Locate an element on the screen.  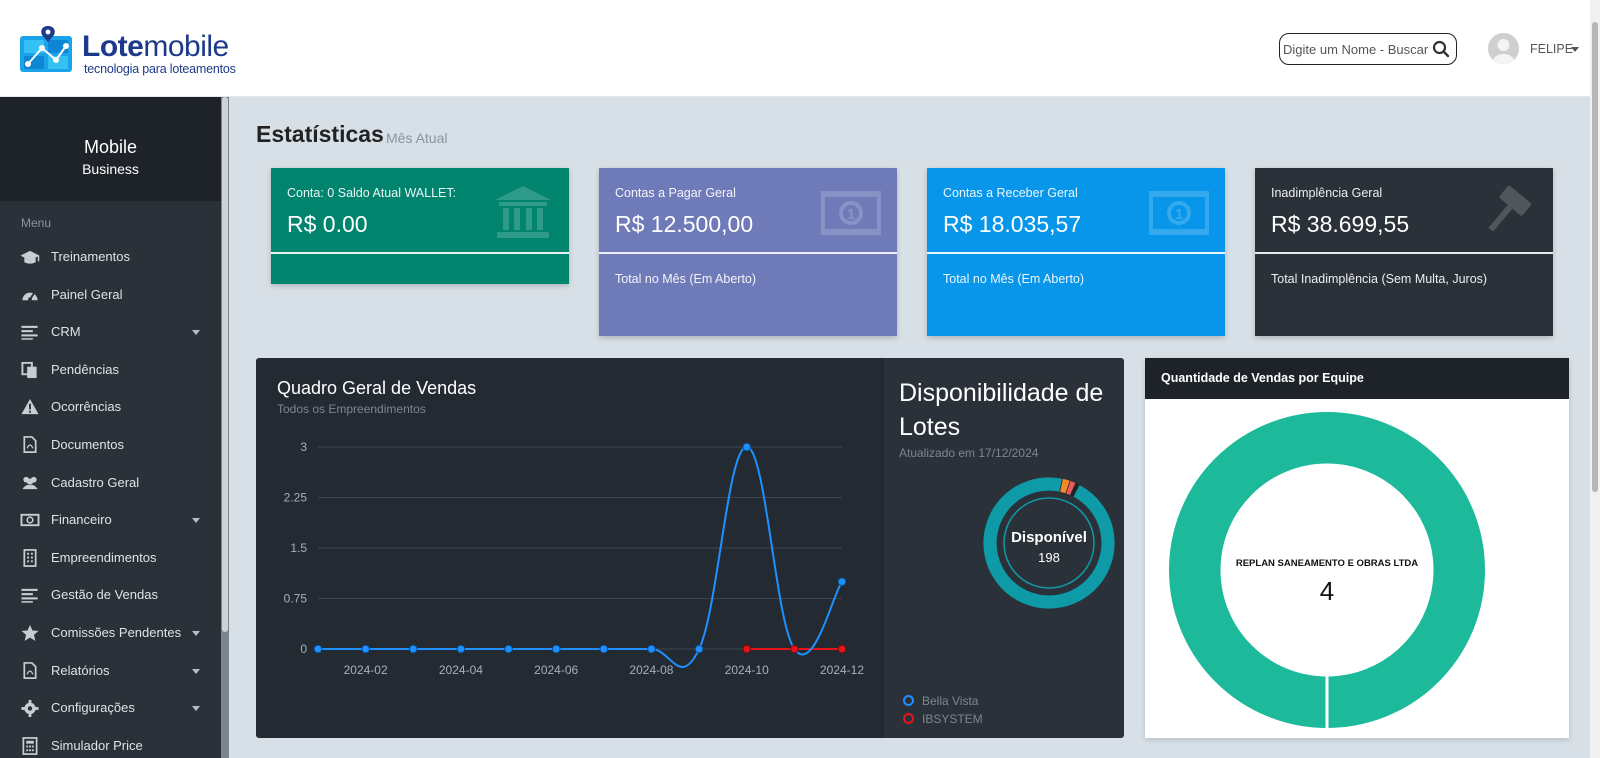
stat-label: Conta: 0 Saldo Atual WALLET: is located at coordinates (372, 193).